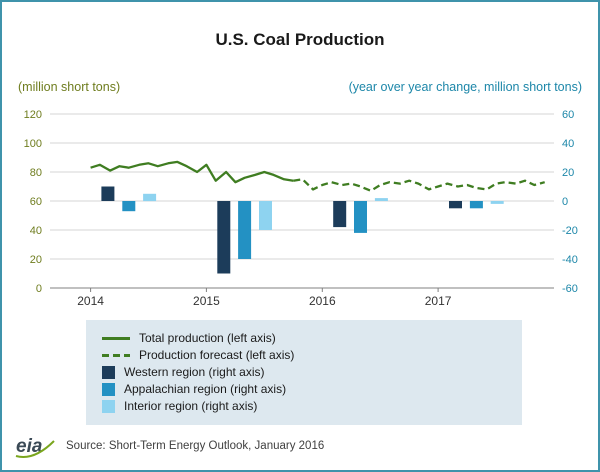  I want to click on svg-text: 120, so click(33, 115).